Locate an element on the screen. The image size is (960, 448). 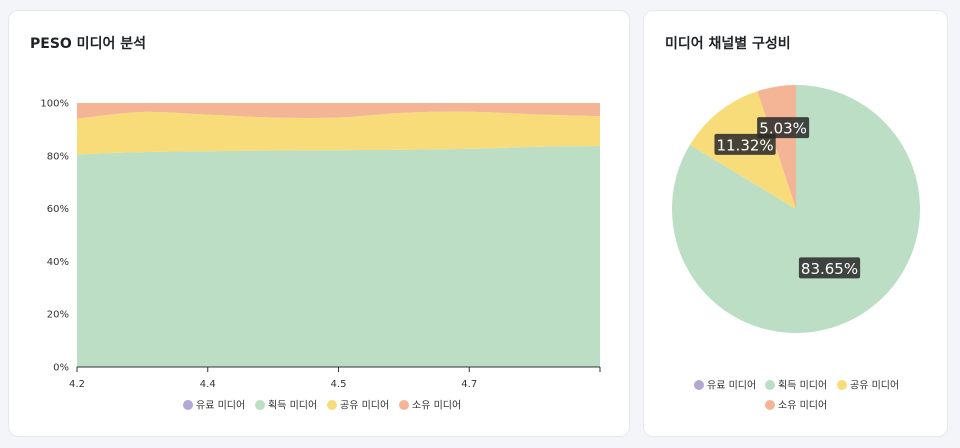
pie-legend-item-shared: 공유 미디어 is located at coordinates (868, 386).